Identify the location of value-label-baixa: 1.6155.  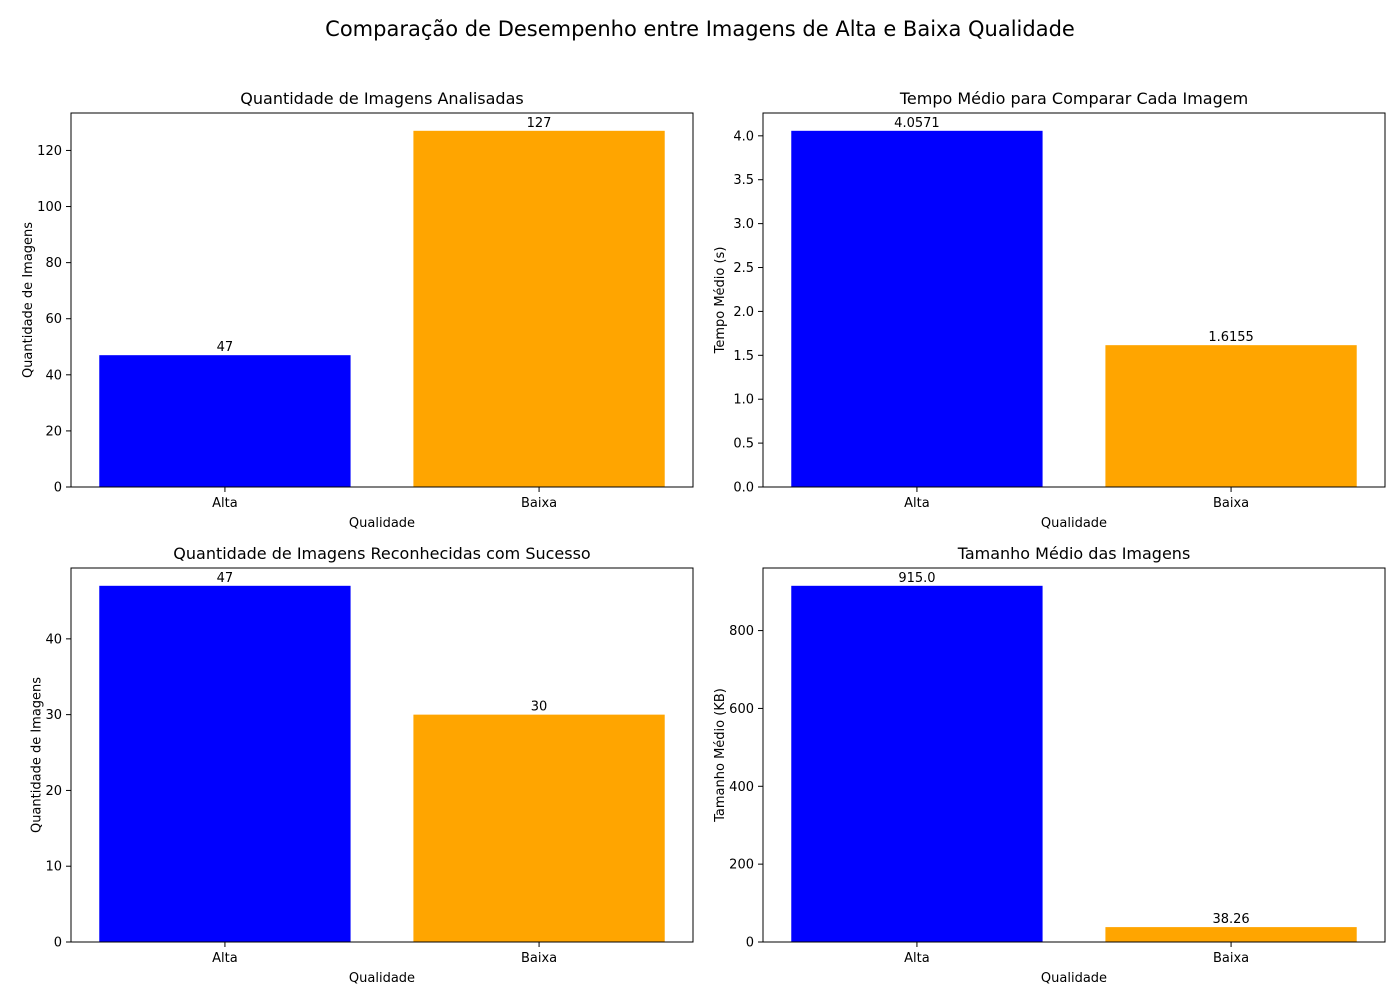
(1231, 337).